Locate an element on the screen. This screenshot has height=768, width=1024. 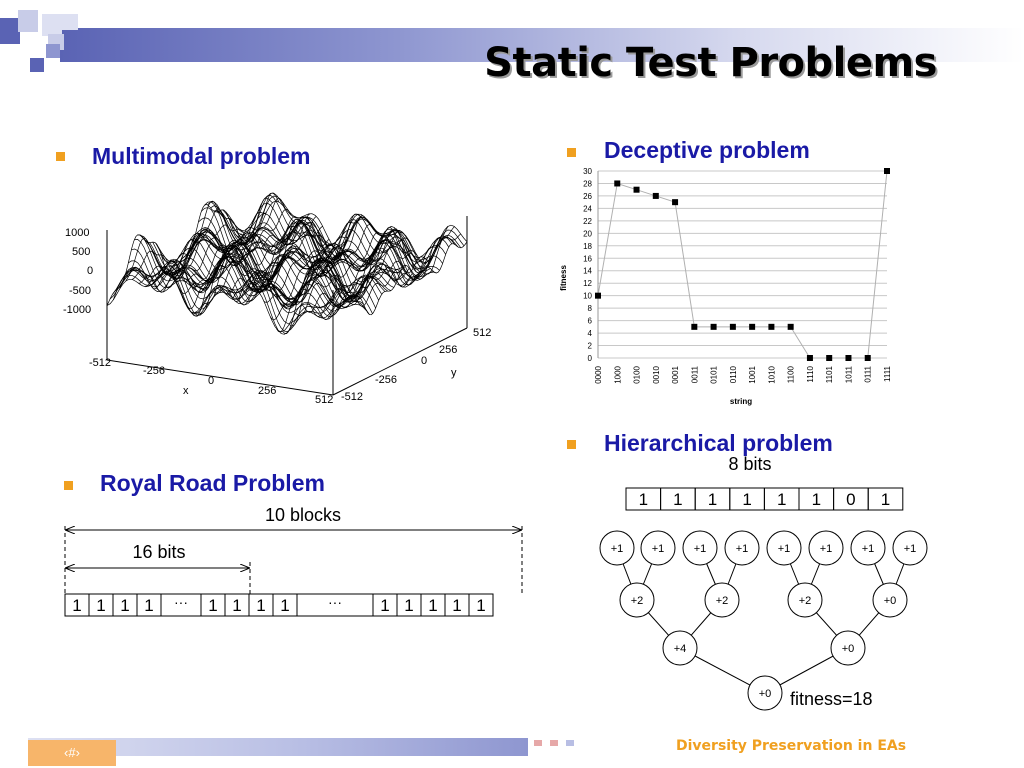
chart-x-tick: 1000 is located at coordinates (617, 374).